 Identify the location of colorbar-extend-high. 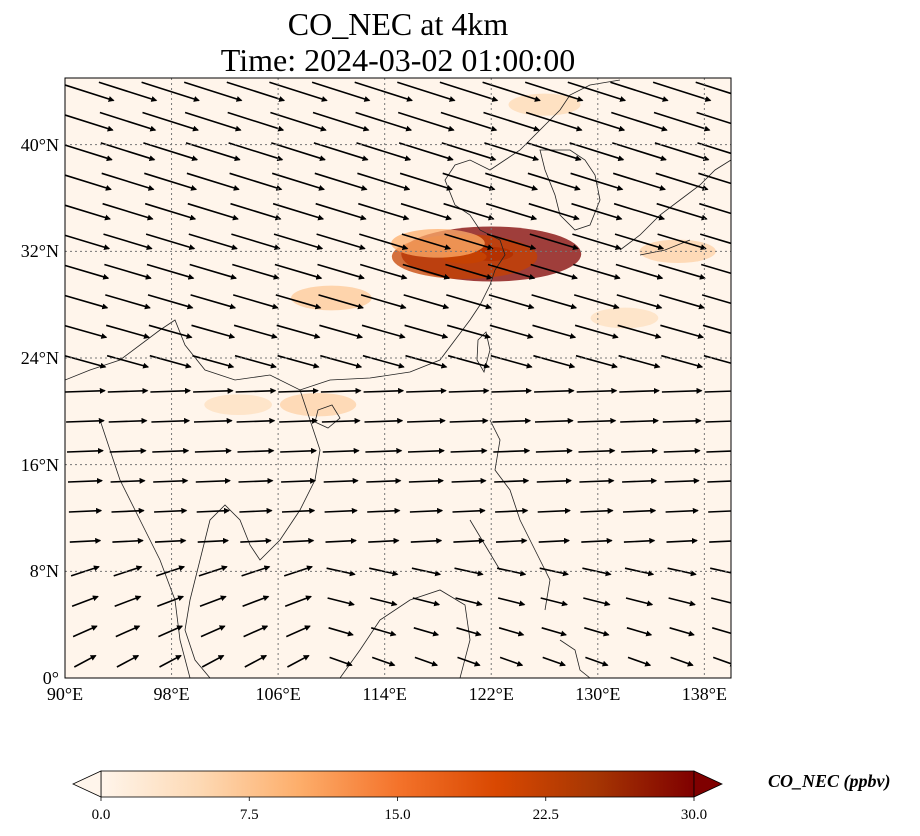
(708, 784).